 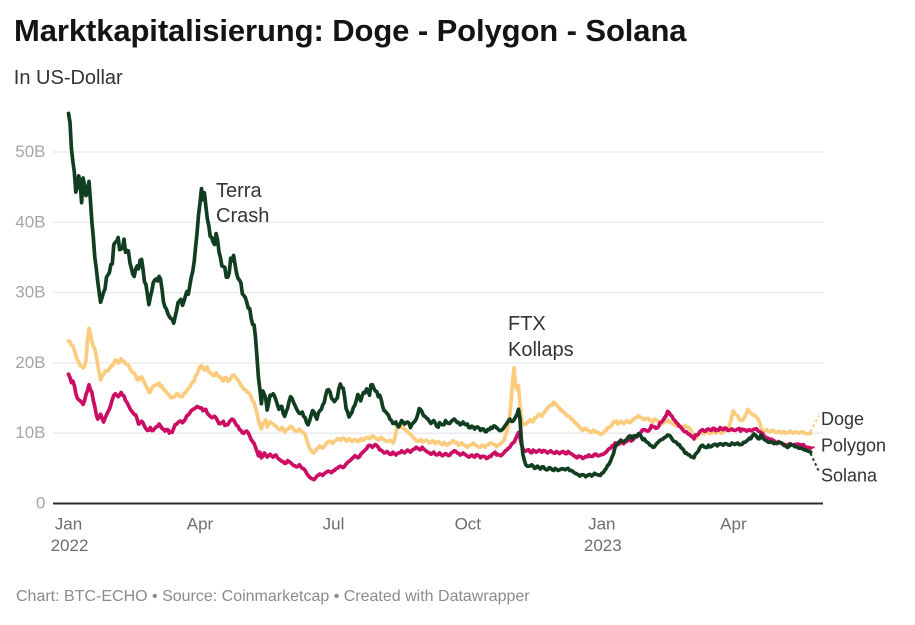 I want to click on svg-text: Crash, so click(x=242, y=216).